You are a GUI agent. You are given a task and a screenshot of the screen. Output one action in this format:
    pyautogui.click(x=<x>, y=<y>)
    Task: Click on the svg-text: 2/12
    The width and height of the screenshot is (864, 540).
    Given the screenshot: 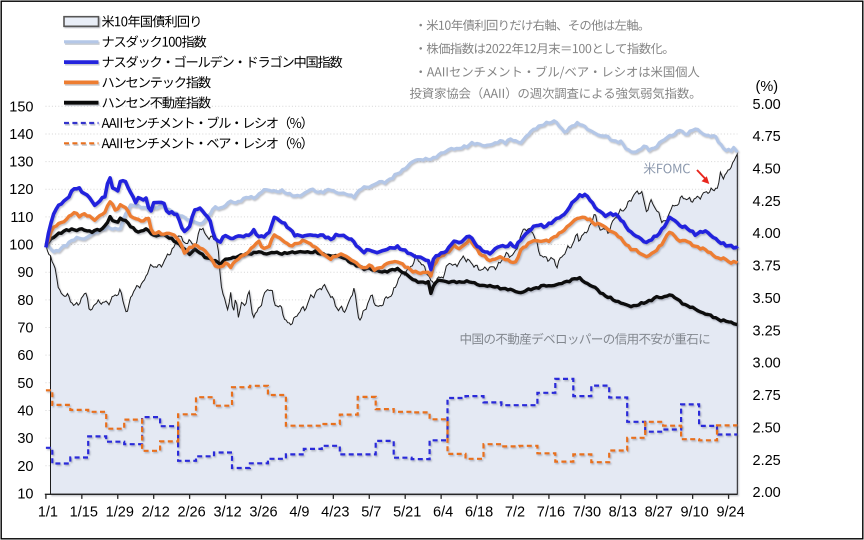 What is the action you would take?
    pyautogui.click(x=156, y=513)
    